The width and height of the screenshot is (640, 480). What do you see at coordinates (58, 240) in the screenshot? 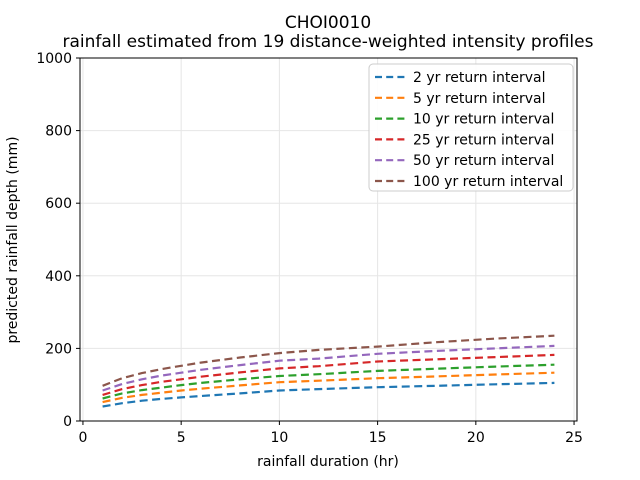
I see `y-ticks: 0 200 400 600 800 1000` at bounding box center [58, 240].